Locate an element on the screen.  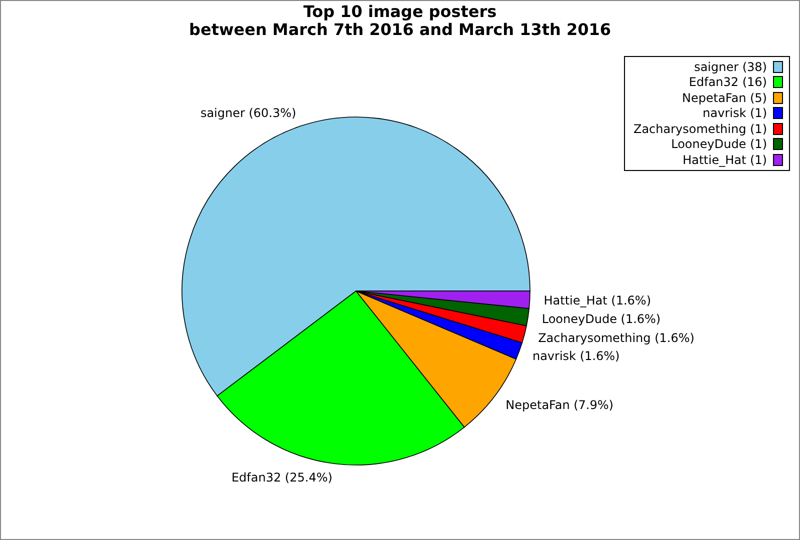
data-label: NepetaFan (7.9%) is located at coordinates (560, 405).